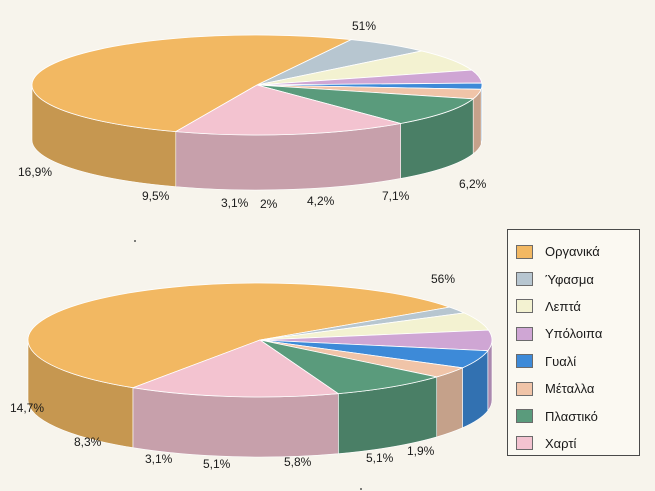  Describe the element at coordinates (156, 196) in the screenshot. I see `slice-percent-label: 9,5%` at that location.